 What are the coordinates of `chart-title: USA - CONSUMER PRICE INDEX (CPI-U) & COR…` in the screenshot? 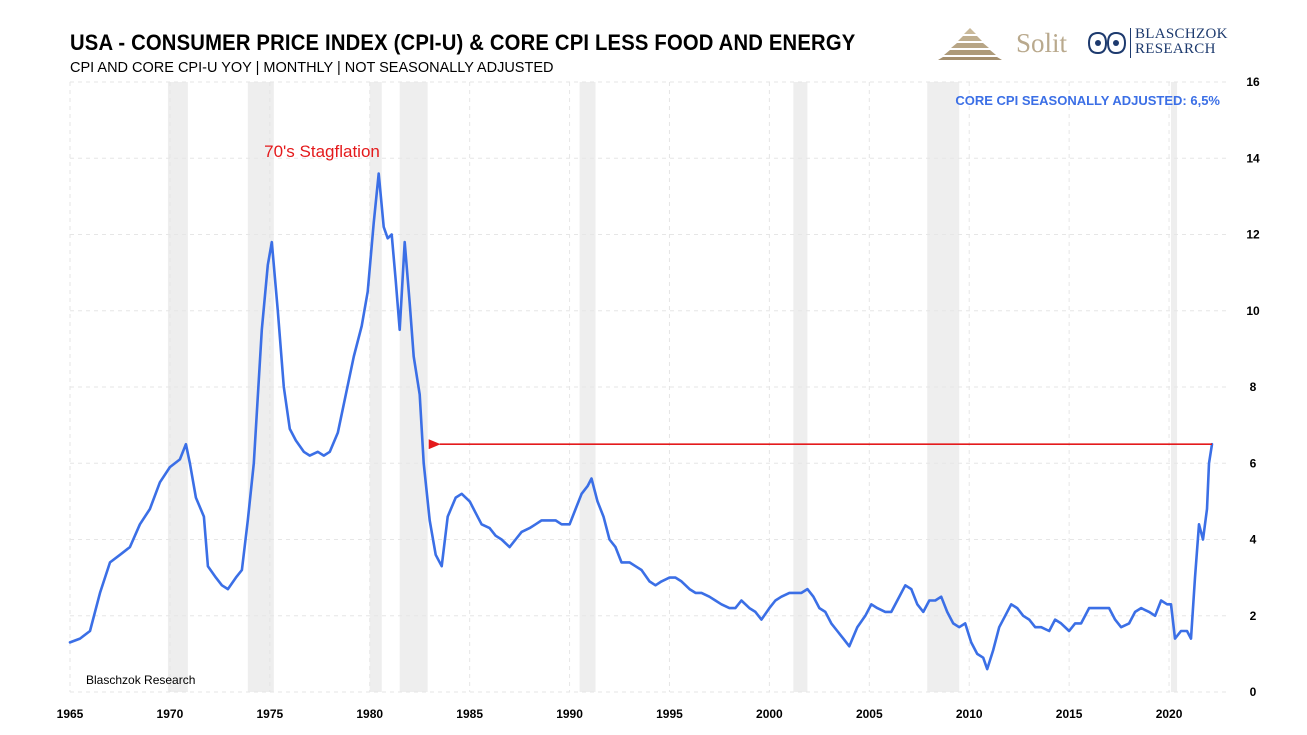 It's located at (463, 42).